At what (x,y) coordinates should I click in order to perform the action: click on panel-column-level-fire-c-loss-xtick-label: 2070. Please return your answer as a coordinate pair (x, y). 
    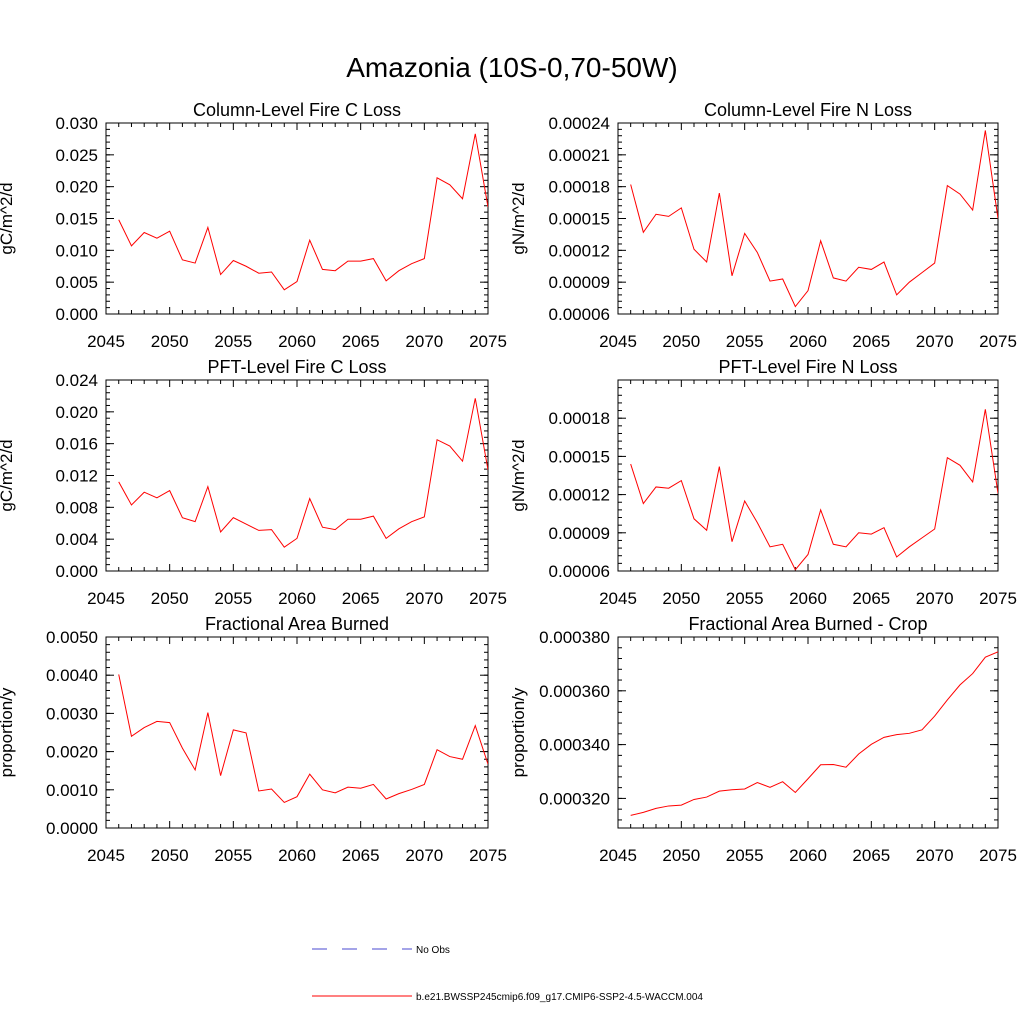
    Looking at the image, I should click on (424, 341).